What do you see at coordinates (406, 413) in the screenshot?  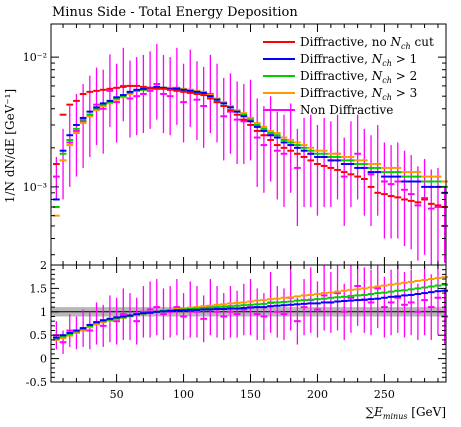 I see `x-axis-label: ∑Eminus [GeV]` at bounding box center [406, 413].